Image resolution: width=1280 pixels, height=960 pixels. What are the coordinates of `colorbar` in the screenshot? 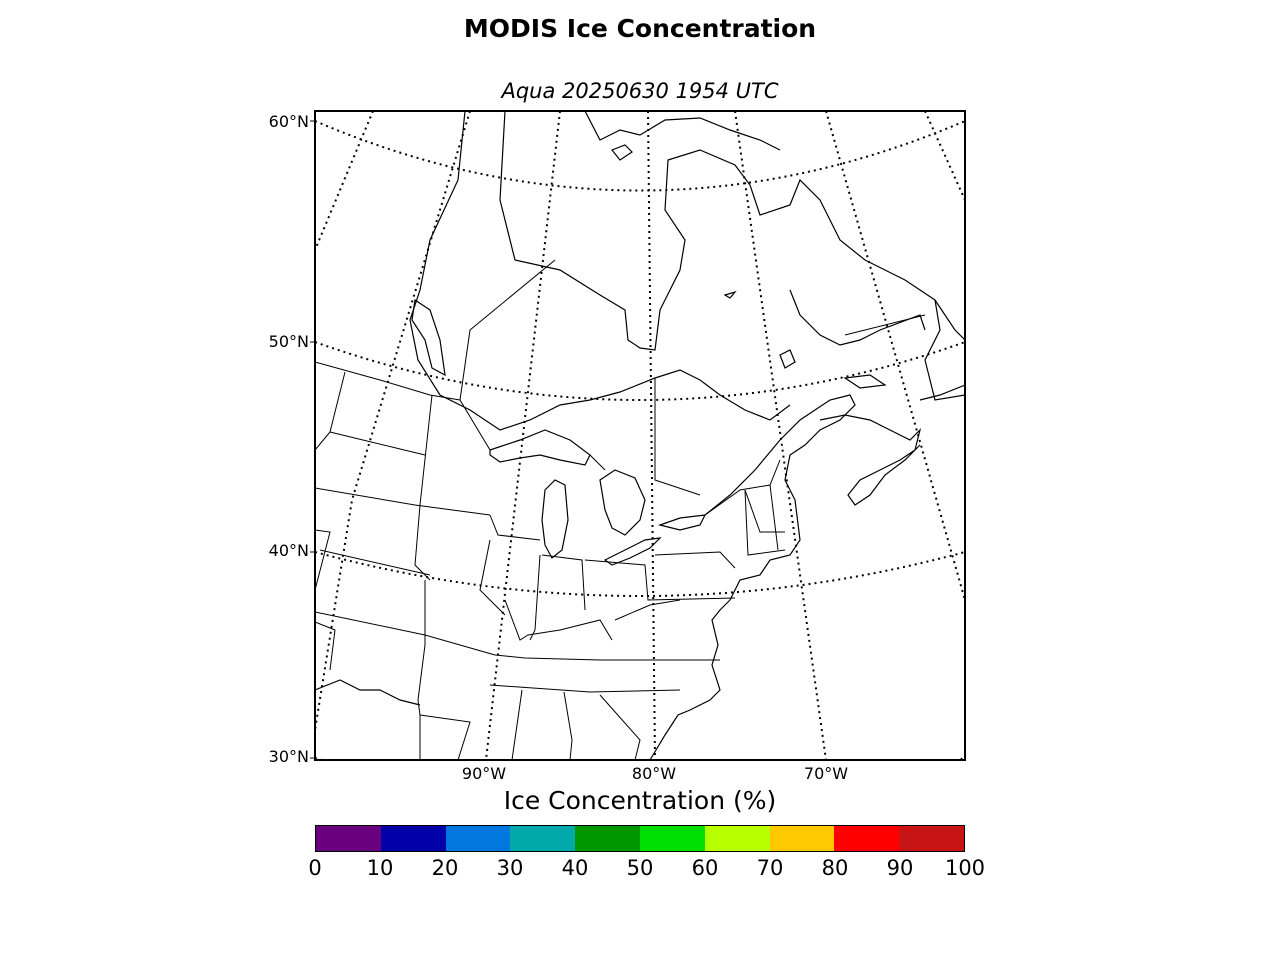 It's located at (640, 838).